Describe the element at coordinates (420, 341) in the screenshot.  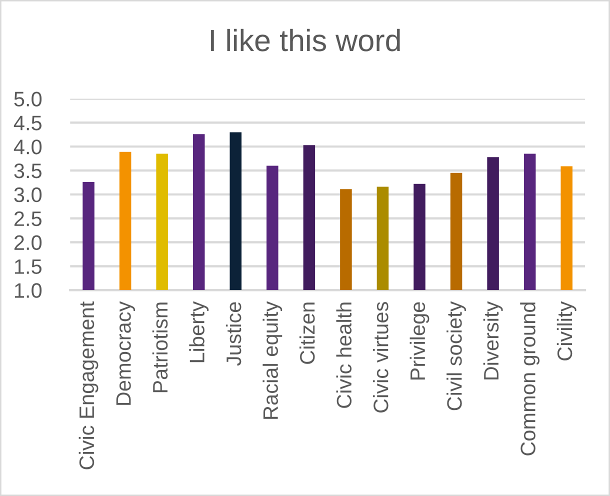
I see `x-tick-label: Privilege` at that location.